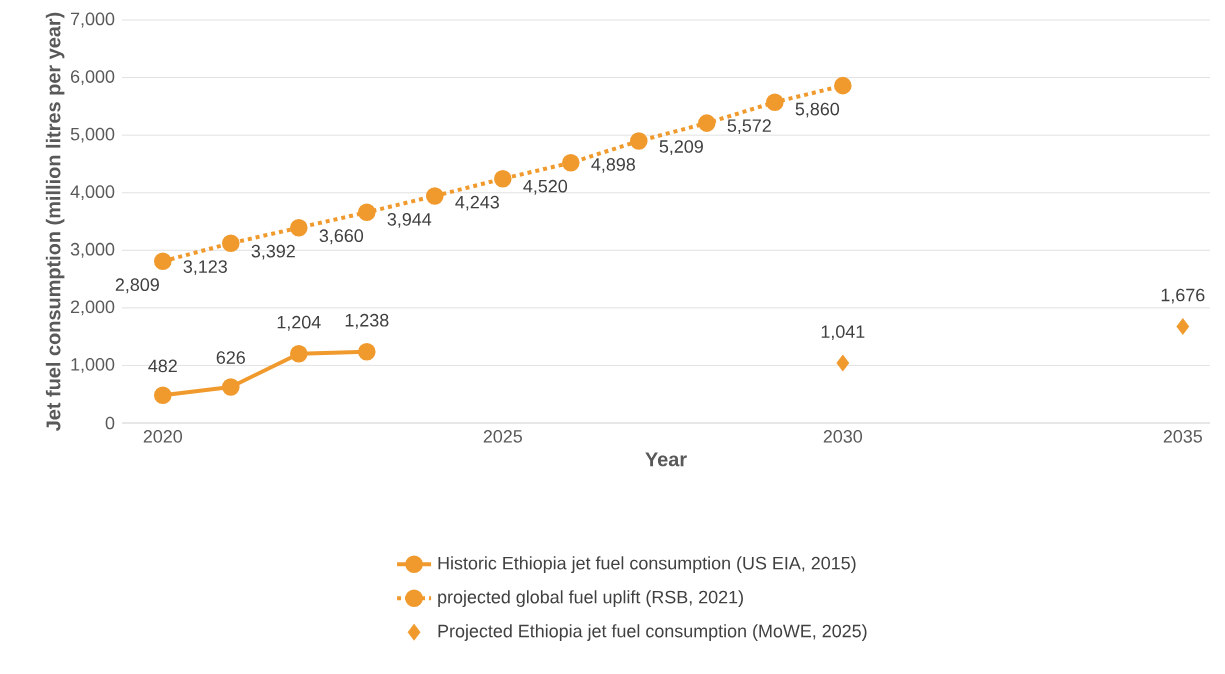 The height and width of the screenshot is (674, 1225). I want to click on data-label: 3,660, so click(341, 237).